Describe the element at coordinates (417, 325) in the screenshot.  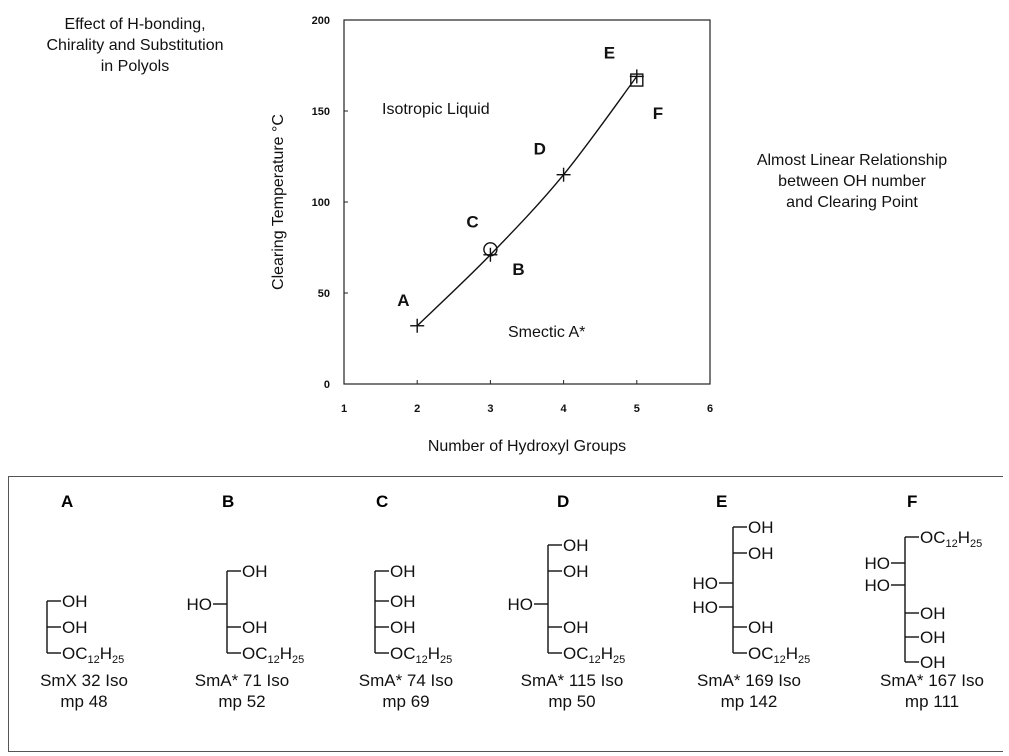
I see `marker-a` at that location.